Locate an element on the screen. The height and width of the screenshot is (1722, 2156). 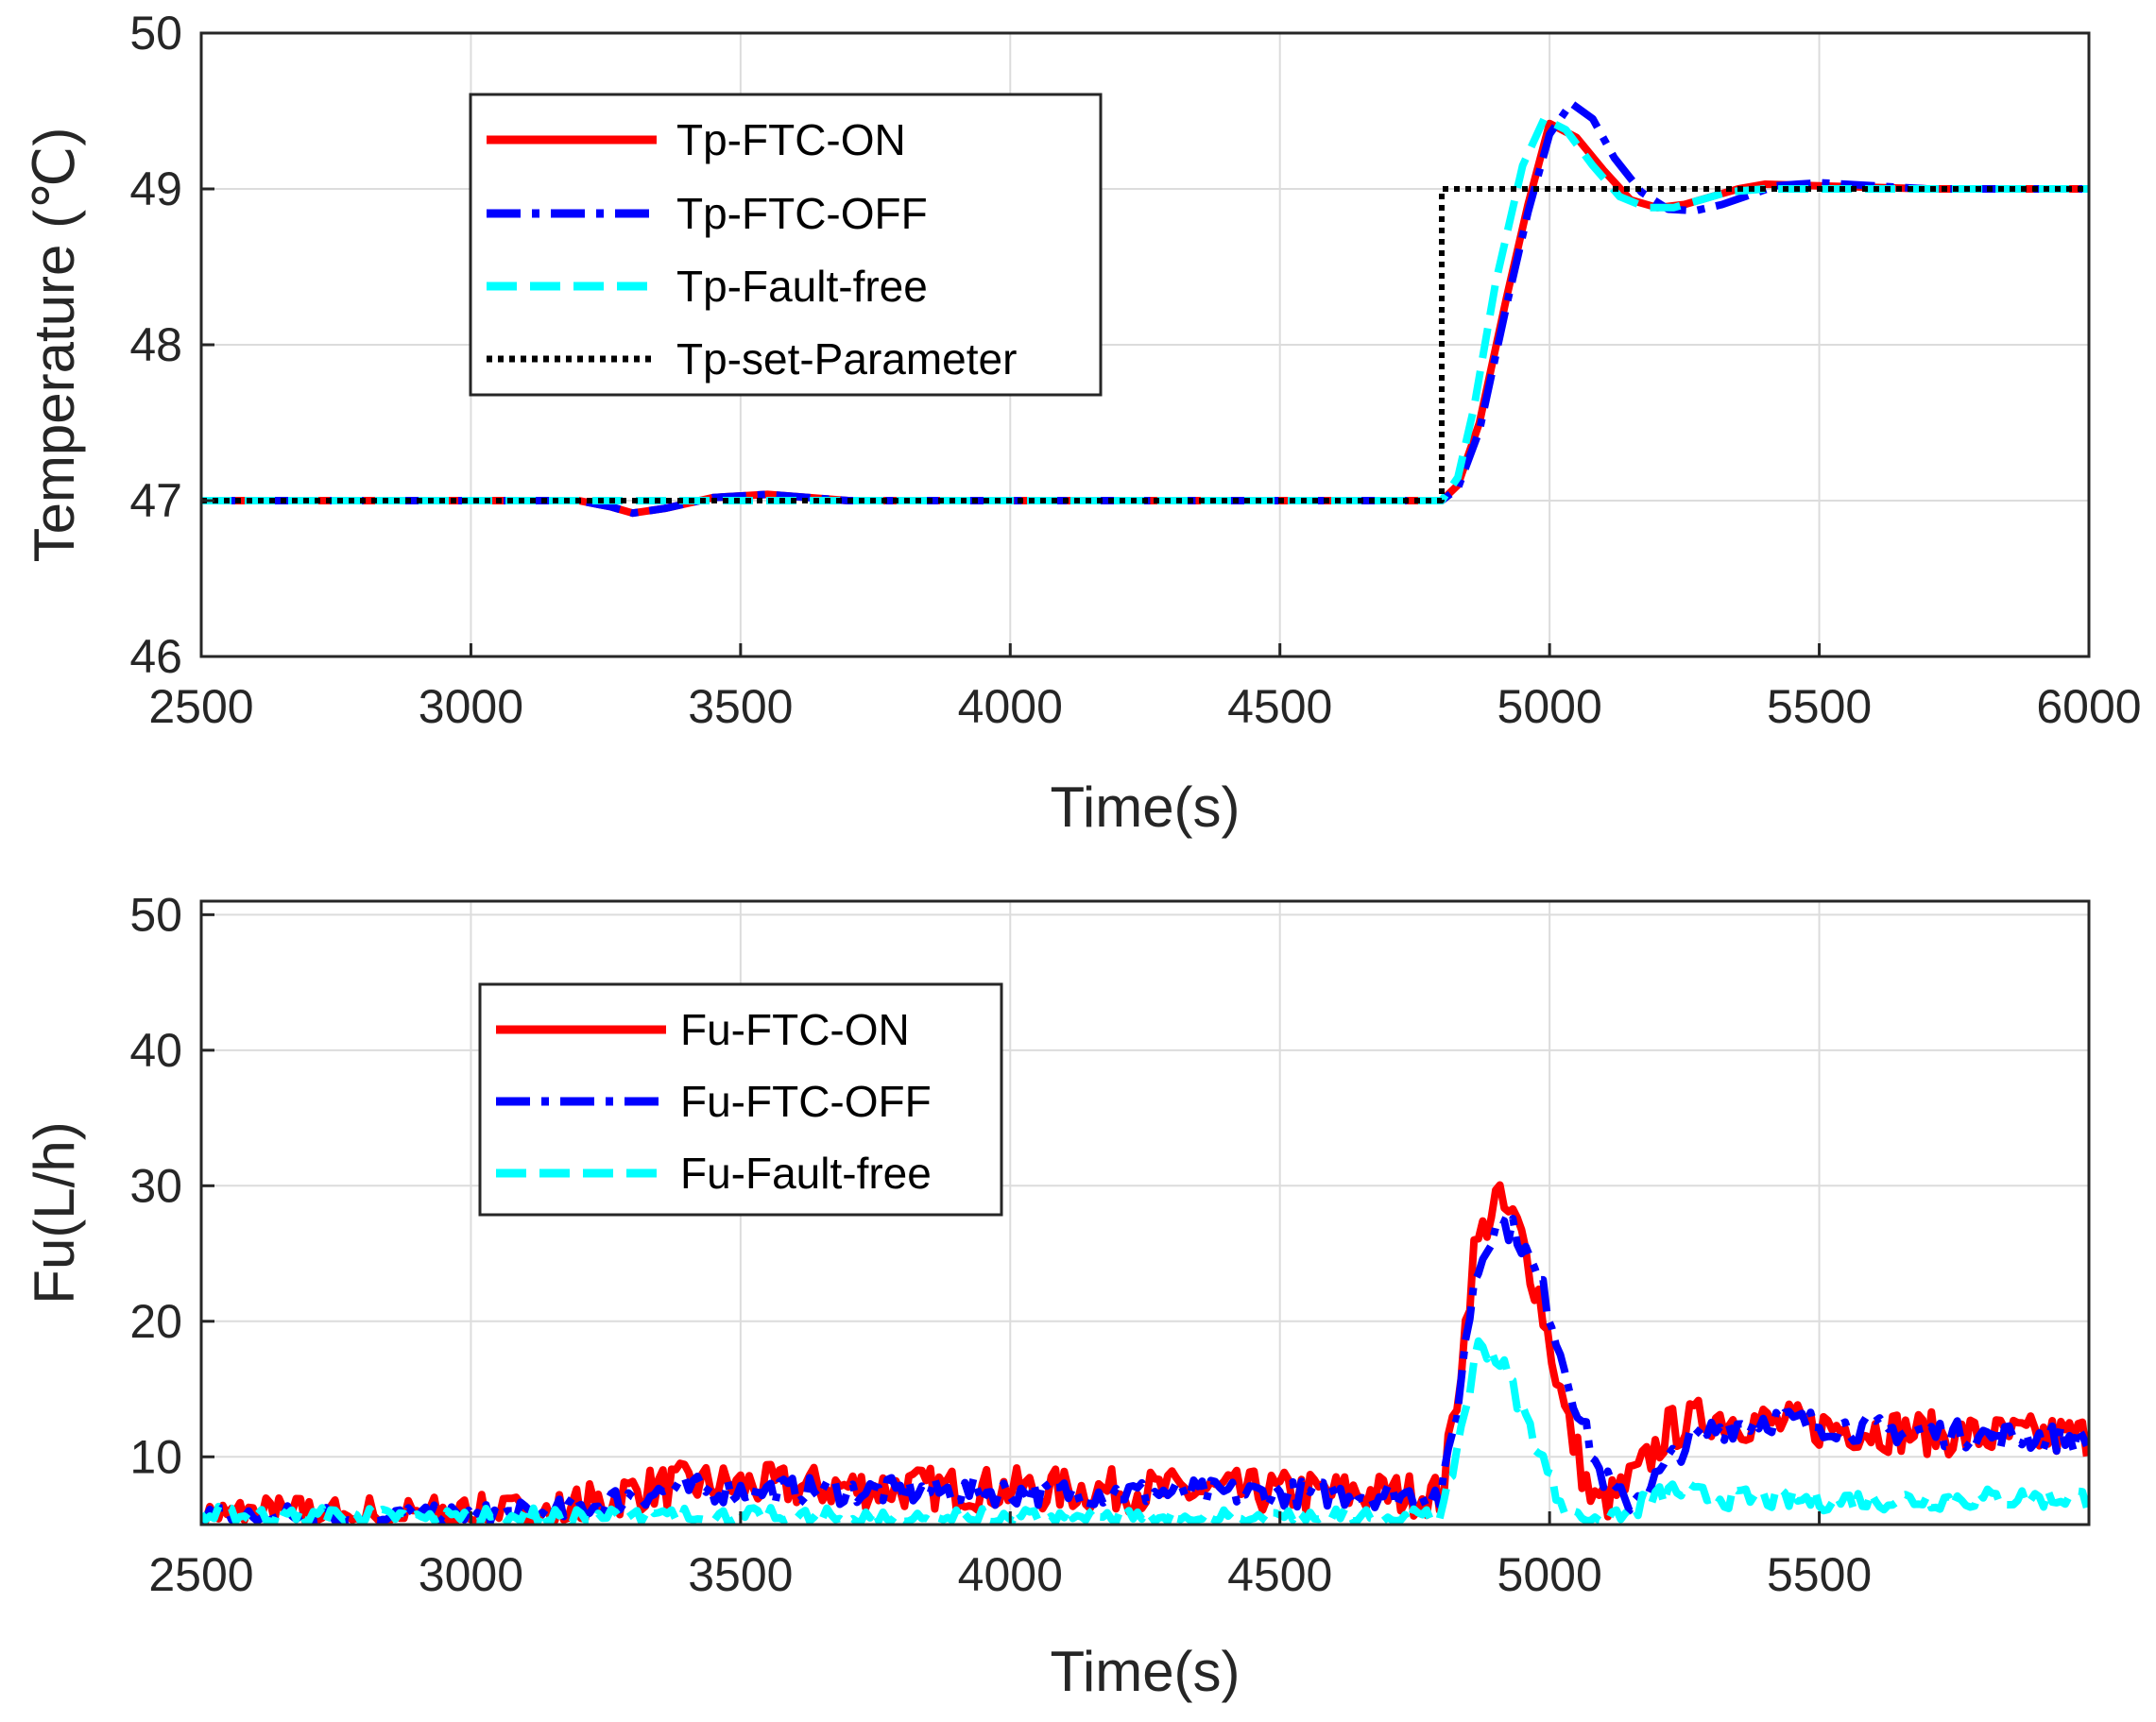
series-line-fu-fault-free is located at coordinates (1145, 1431).